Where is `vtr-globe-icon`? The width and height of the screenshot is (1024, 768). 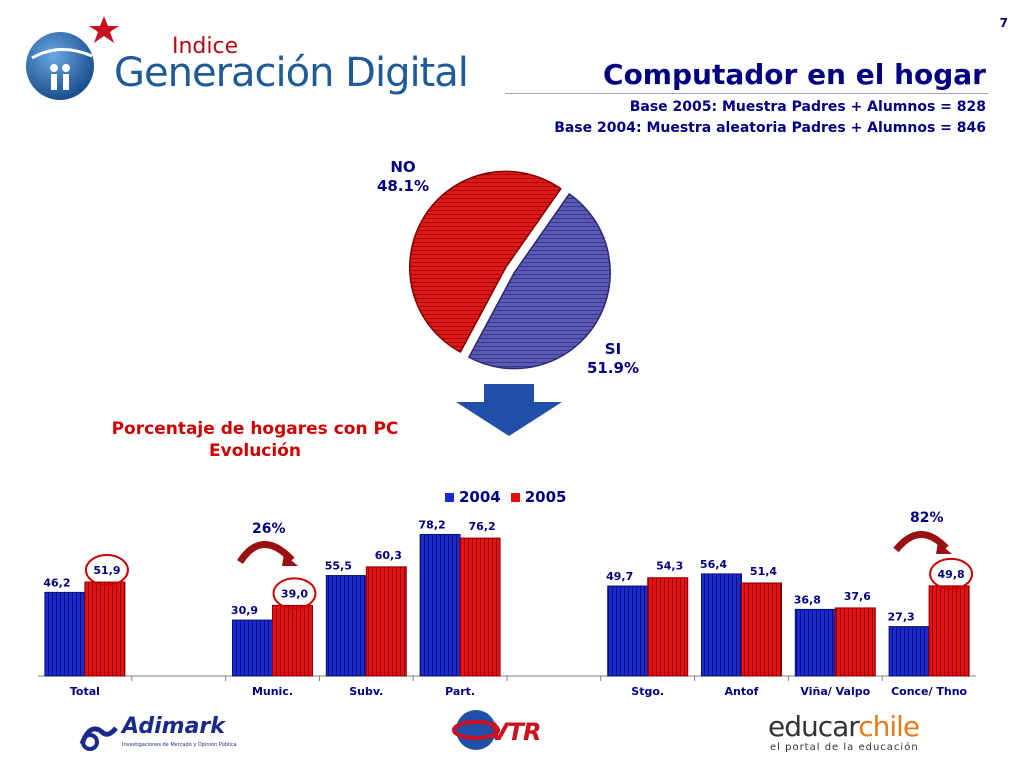 vtr-globe-icon is located at coordinates (476, 730).